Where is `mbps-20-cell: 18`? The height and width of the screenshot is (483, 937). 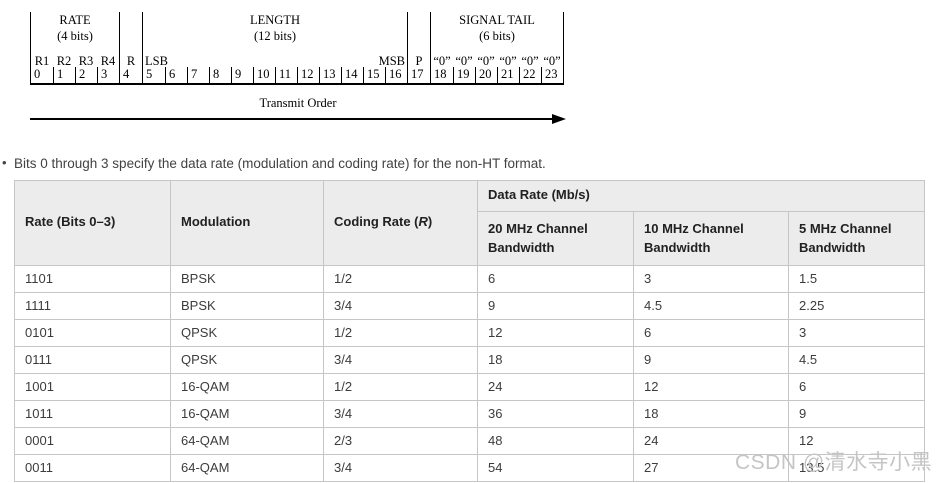 mbps-20-cell: 18 is located at coordinates (555, 359).